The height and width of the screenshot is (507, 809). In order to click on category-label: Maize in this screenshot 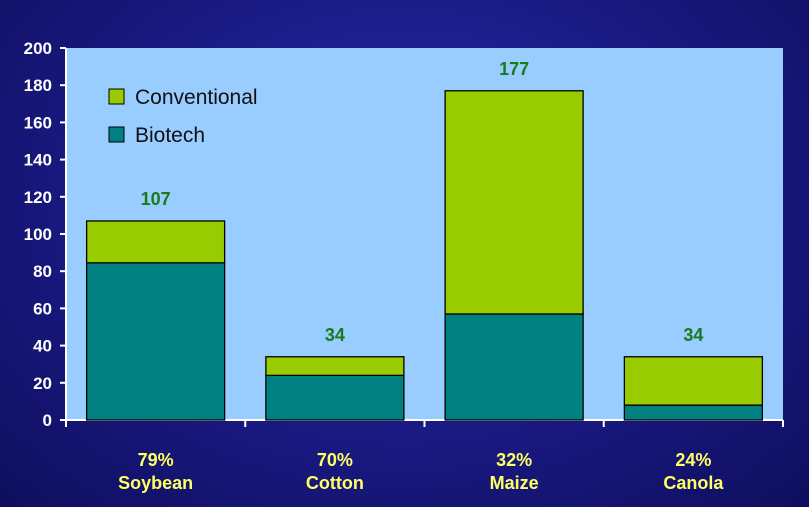, I will do `click(514, 483)`.